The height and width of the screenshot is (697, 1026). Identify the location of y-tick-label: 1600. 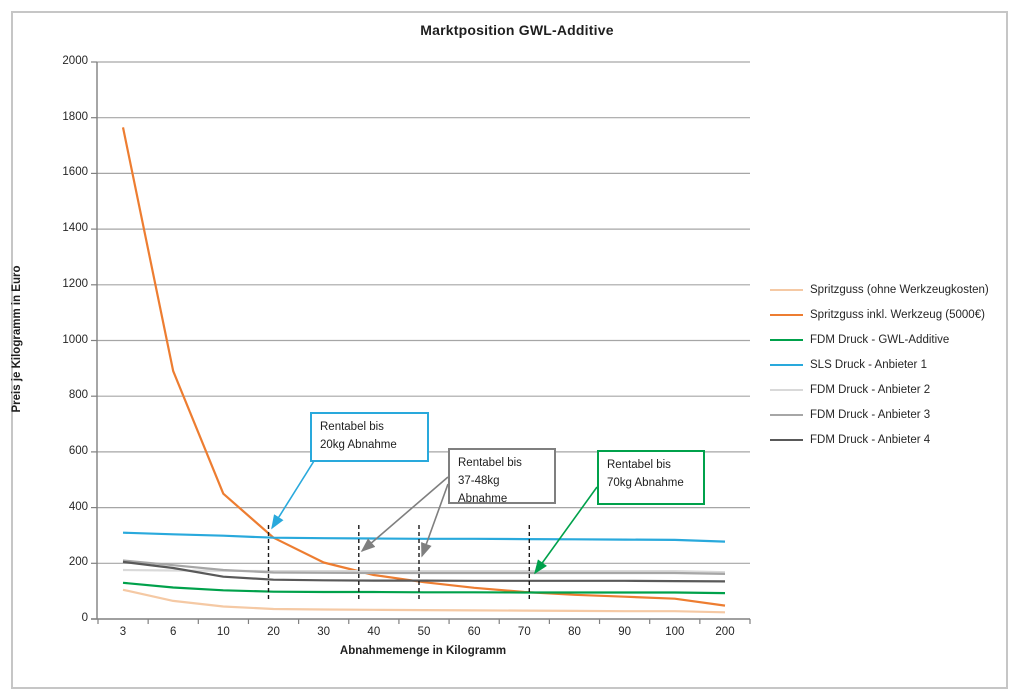
(75, 172).